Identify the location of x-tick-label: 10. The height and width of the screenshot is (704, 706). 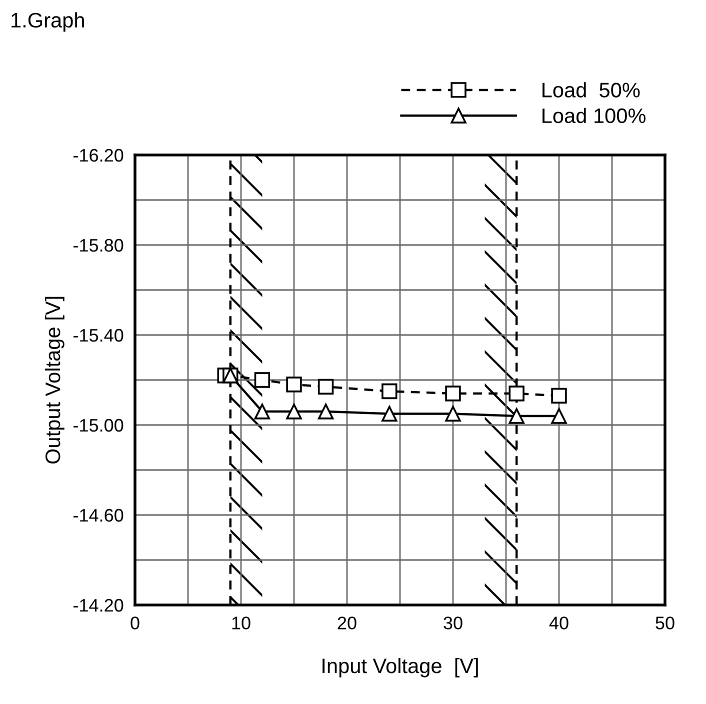
(241, 623).